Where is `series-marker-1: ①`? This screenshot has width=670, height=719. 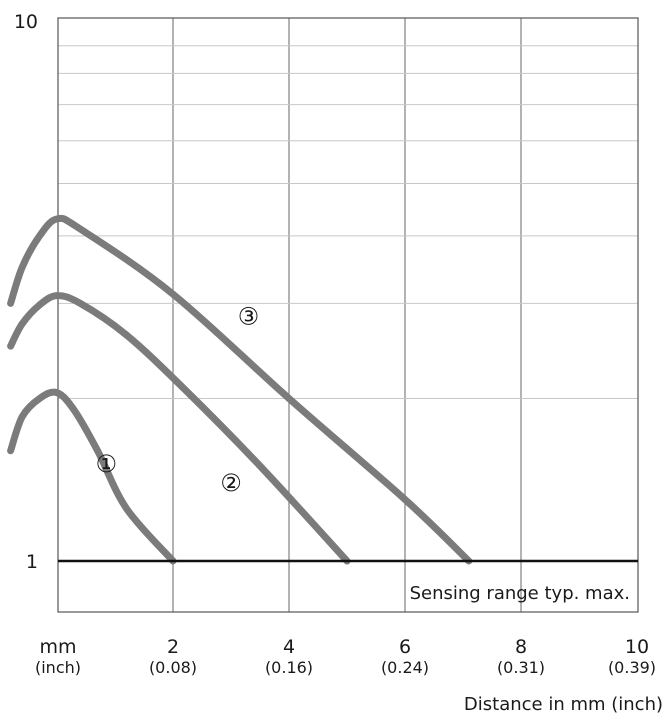
series-marker-1: ① is located at coordinates (107, 464).